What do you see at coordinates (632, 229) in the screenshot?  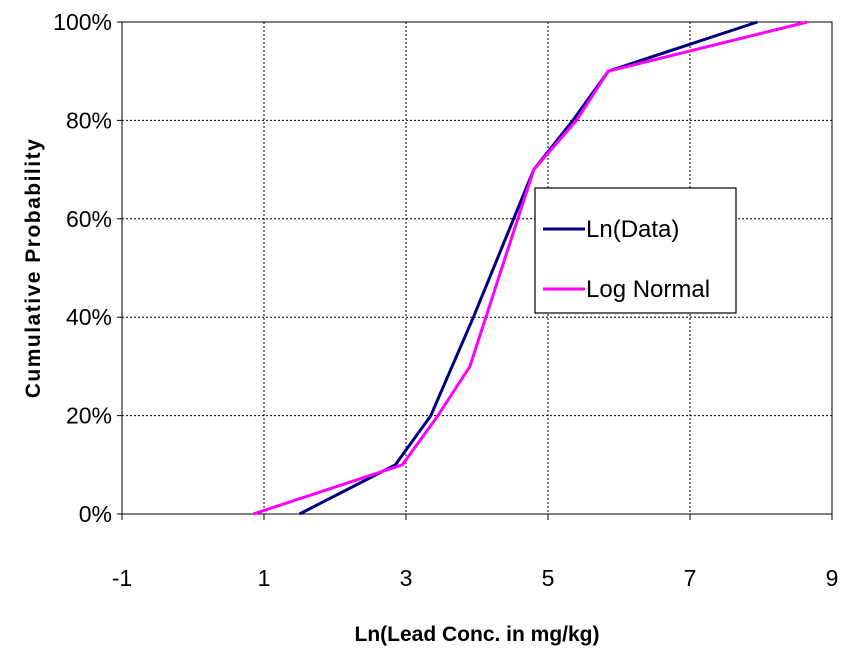 I see `legend-label-ln-data: Ln(Data)` at bounding box center [632, 229].